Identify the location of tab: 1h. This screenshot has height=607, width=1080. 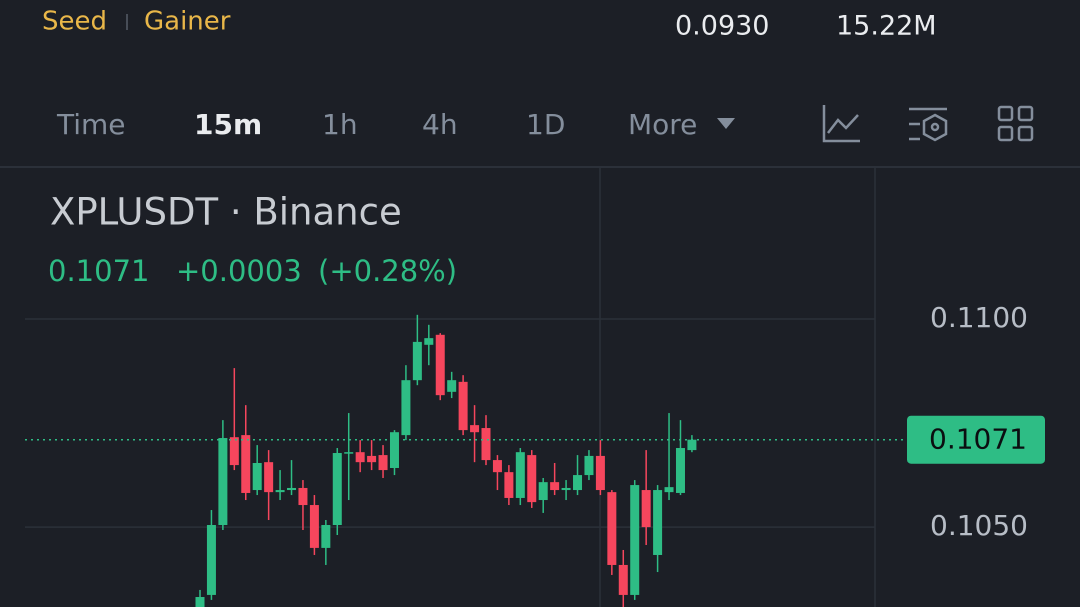
(340, 124).